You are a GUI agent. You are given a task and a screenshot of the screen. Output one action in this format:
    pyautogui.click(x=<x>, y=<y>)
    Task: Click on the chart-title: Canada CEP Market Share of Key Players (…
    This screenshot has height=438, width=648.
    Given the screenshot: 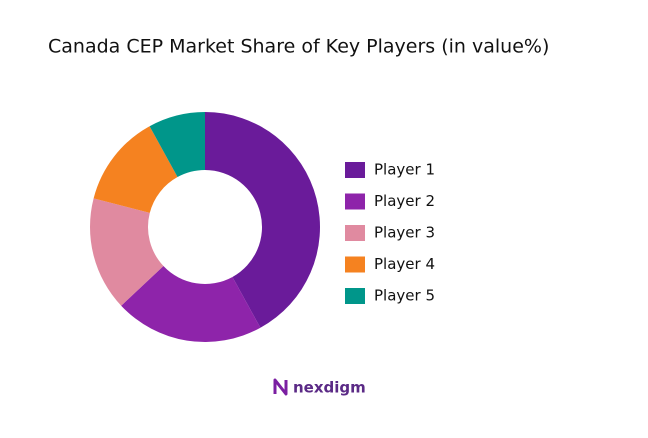 What is the action you would take?
    pyautogui.click(x=298, y=47)
    